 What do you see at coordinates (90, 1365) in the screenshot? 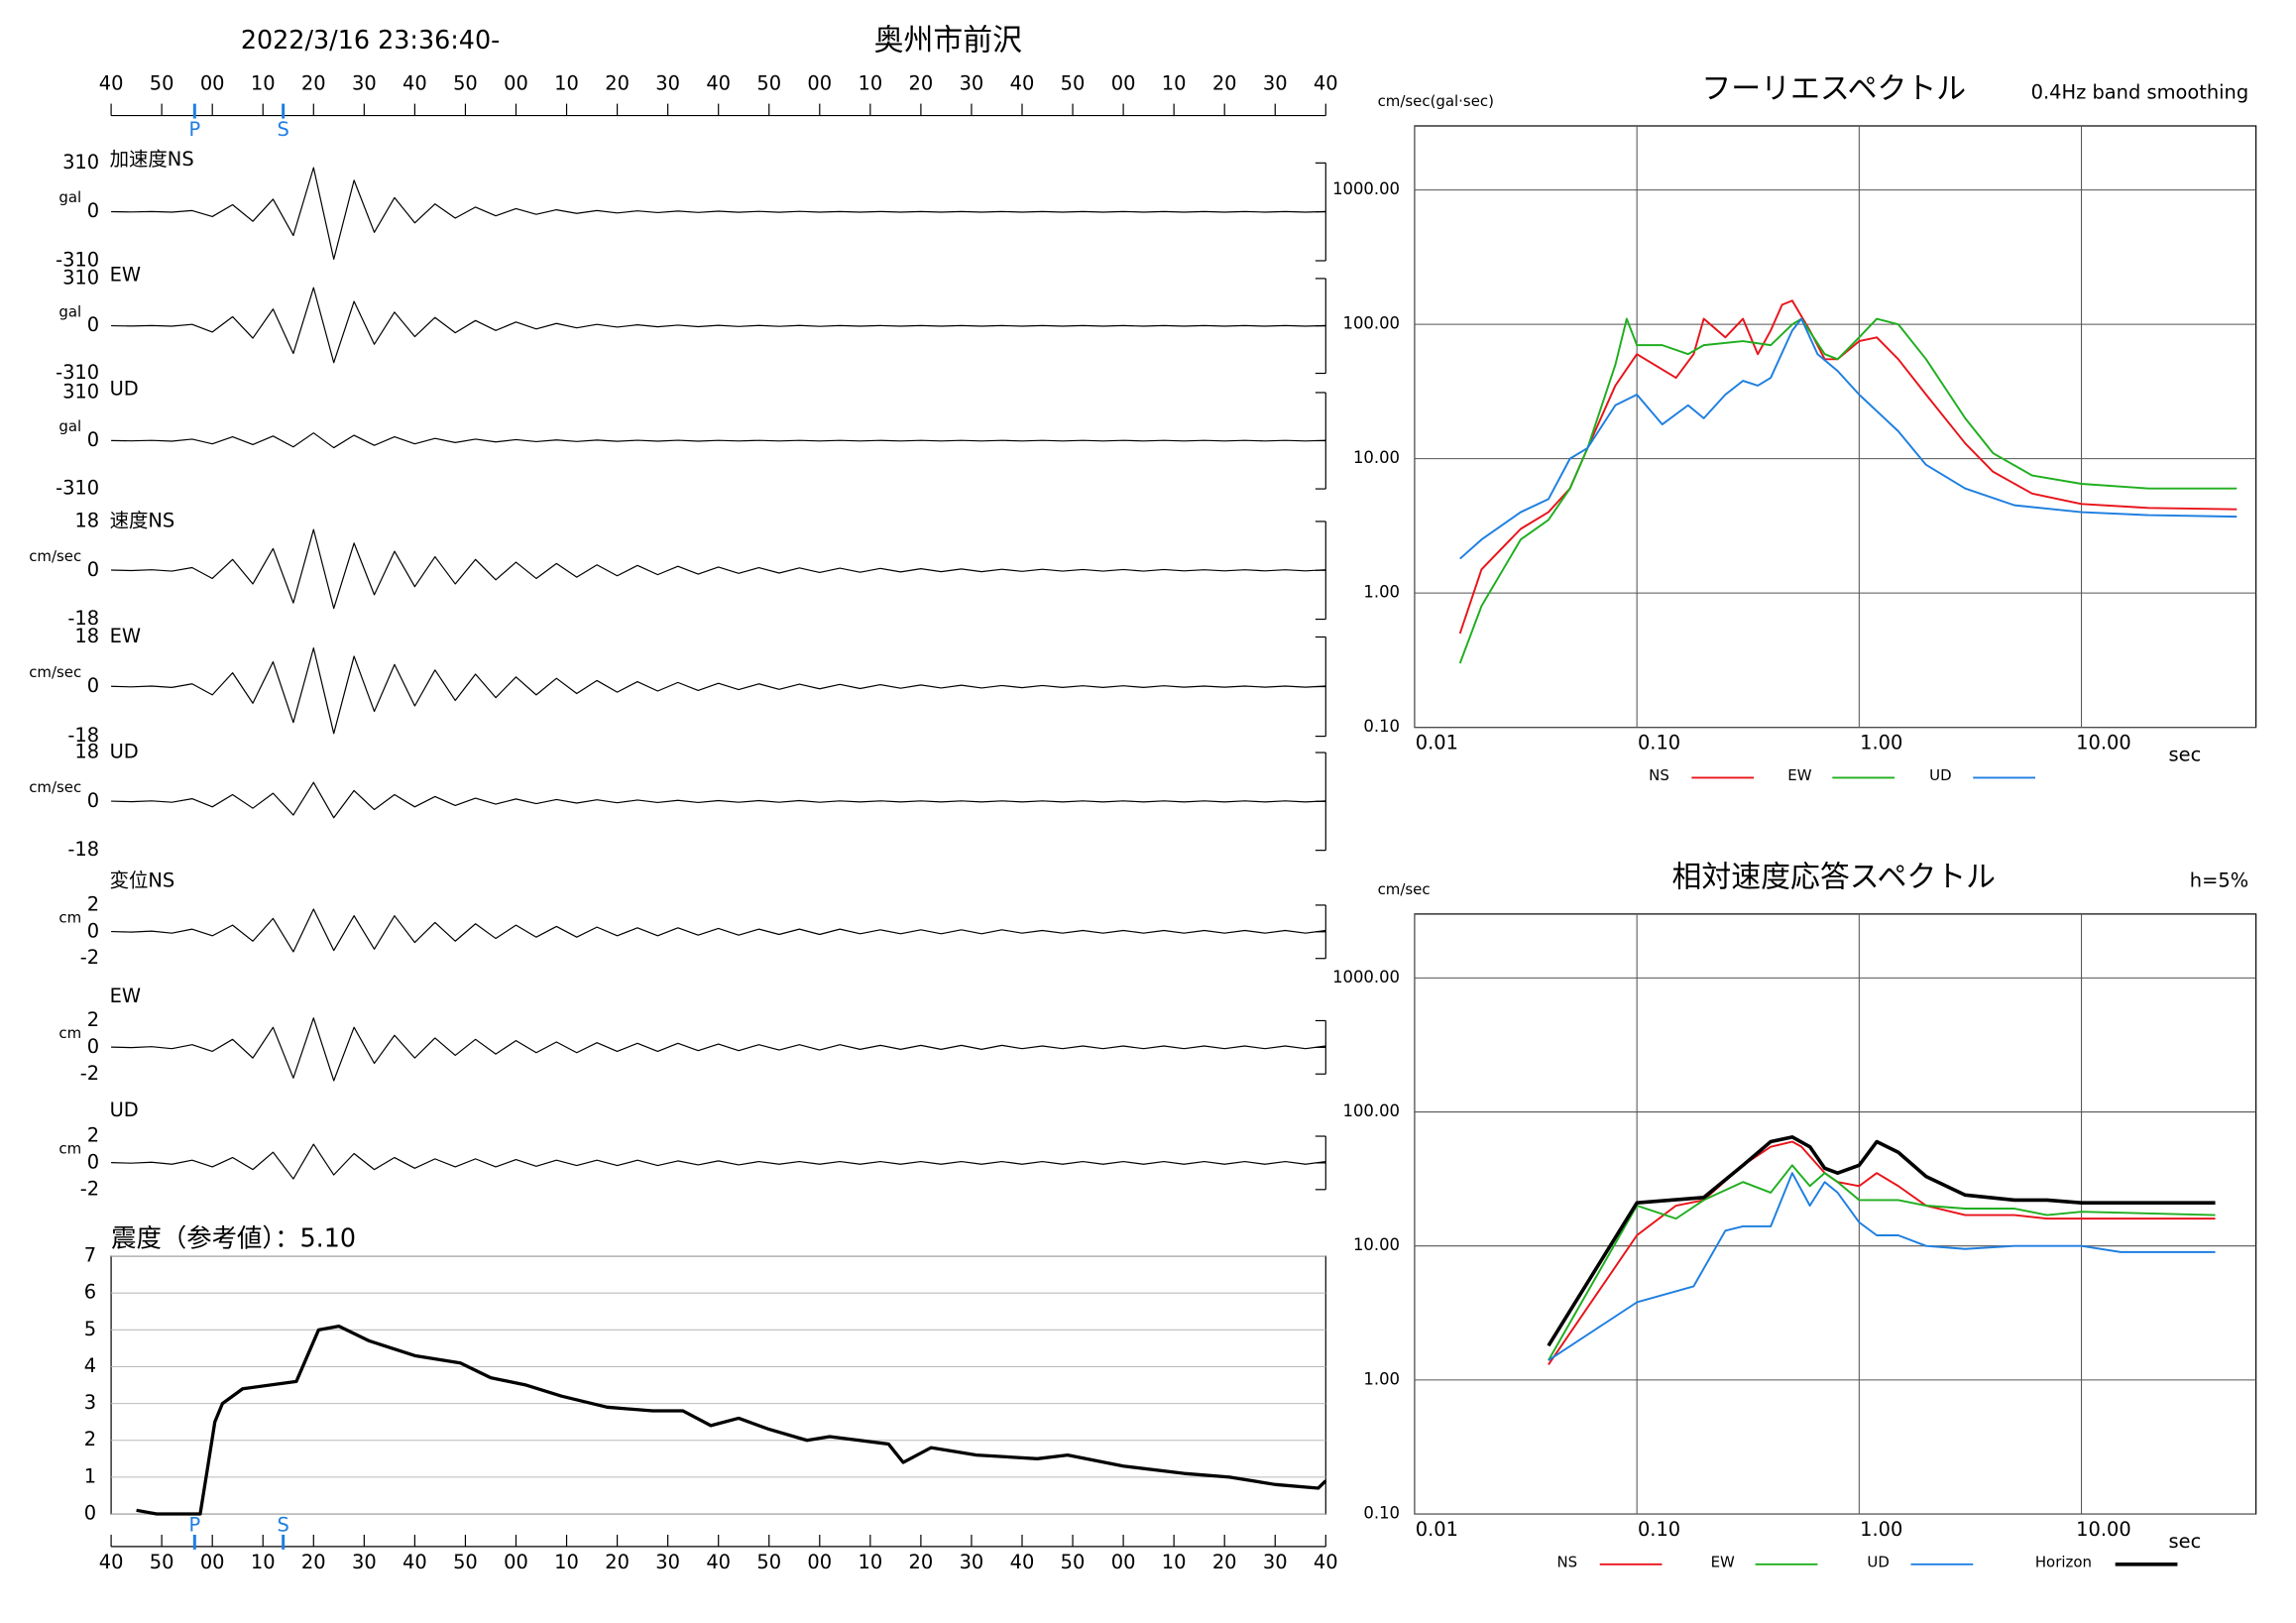
I see `y-tick-label: 4` at bounding box center [90, 1365].